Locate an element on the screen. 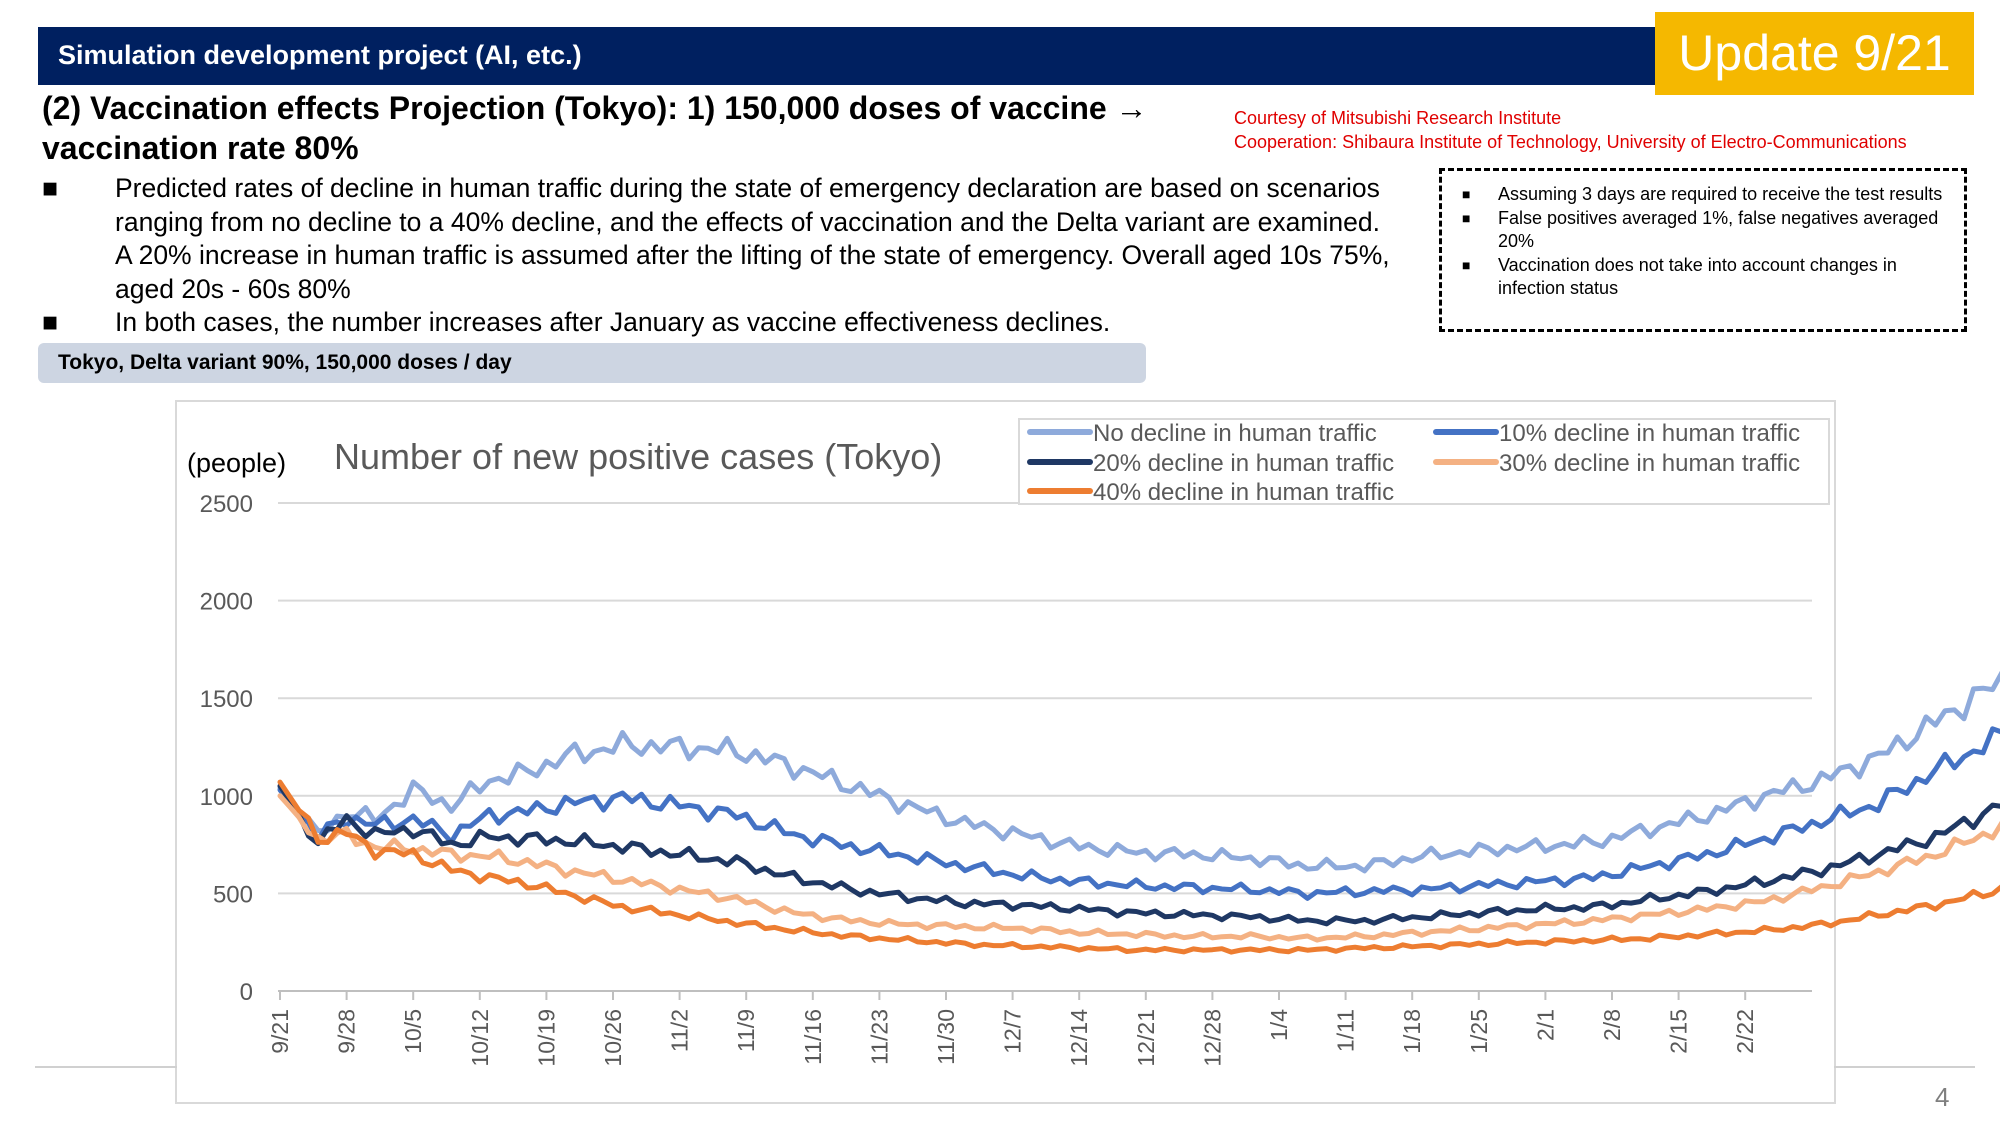 This screenshot has height=1126, width=2000. update-badge: Update 9/21 is located at coordinates (1814, 53).